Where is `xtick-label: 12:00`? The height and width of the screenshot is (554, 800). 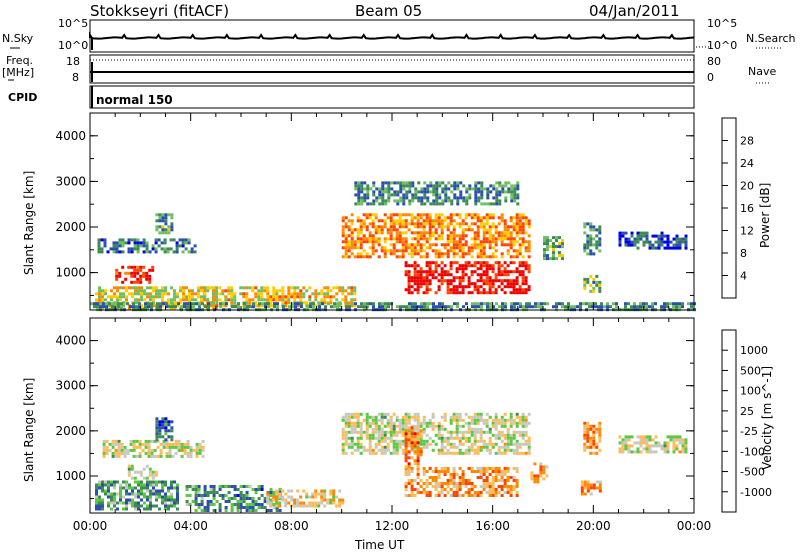 xtick-label: 12:00 is located at coordinates (392, 526).